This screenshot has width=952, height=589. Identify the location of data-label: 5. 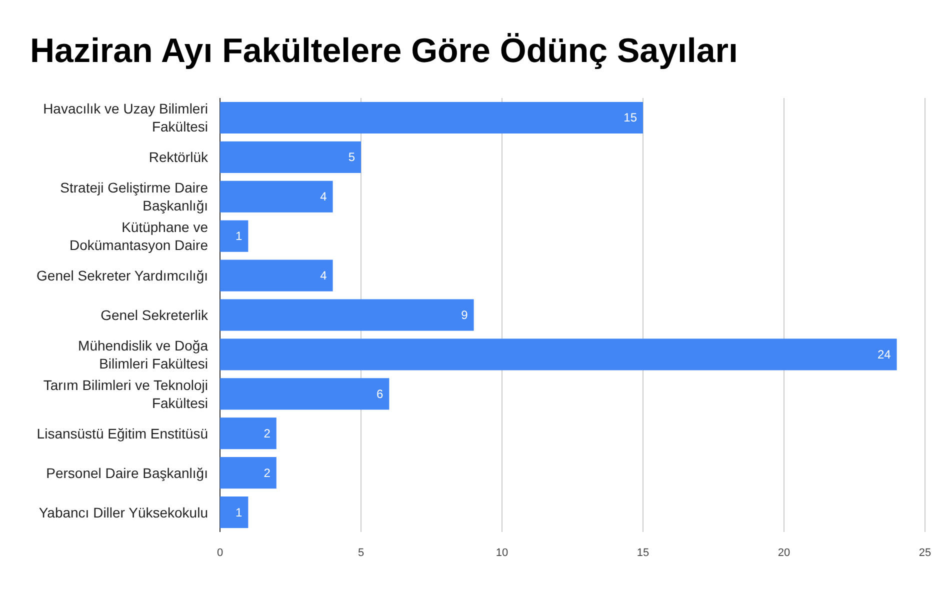
(352, 157).